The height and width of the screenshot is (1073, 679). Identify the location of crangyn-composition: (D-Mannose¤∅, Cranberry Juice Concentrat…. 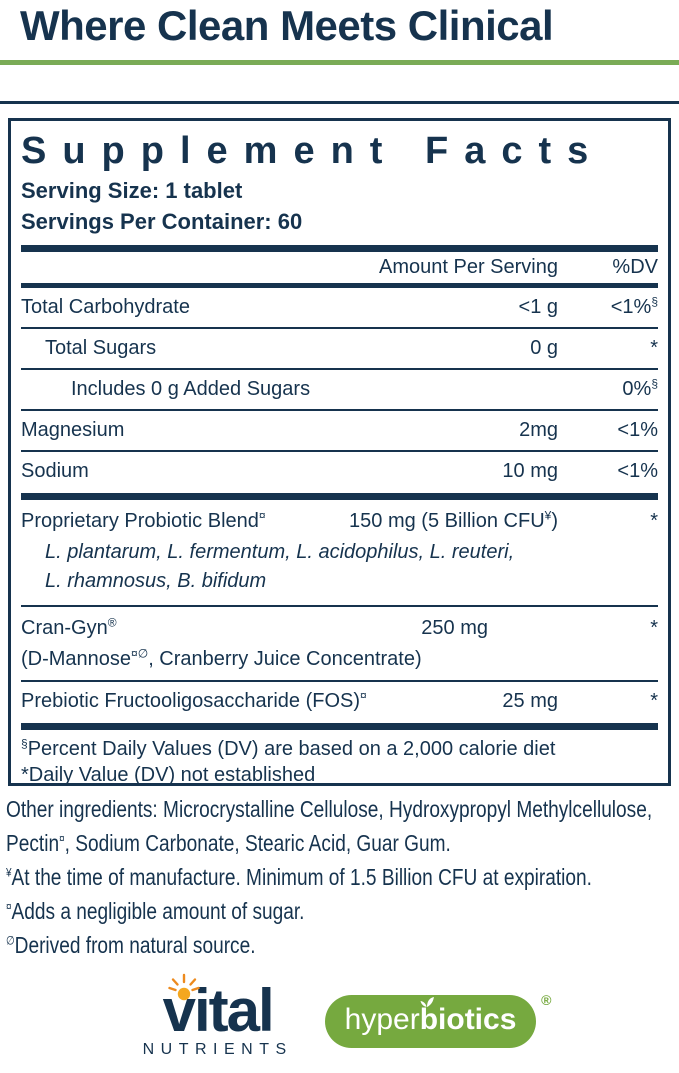
(221, 658).